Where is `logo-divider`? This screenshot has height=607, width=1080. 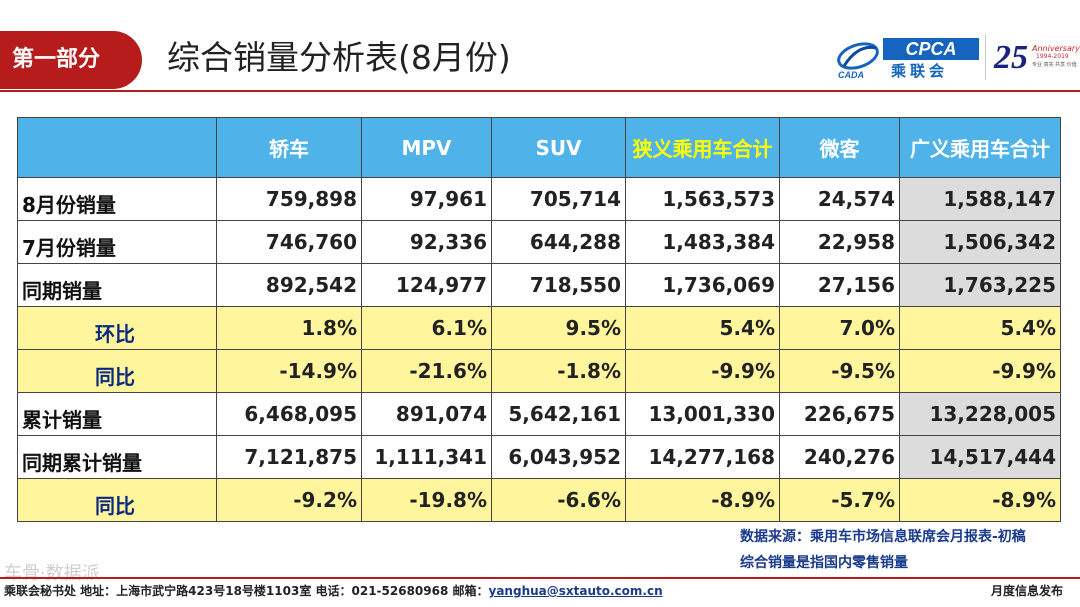 logo-divider is located at coordinates (985, 57).